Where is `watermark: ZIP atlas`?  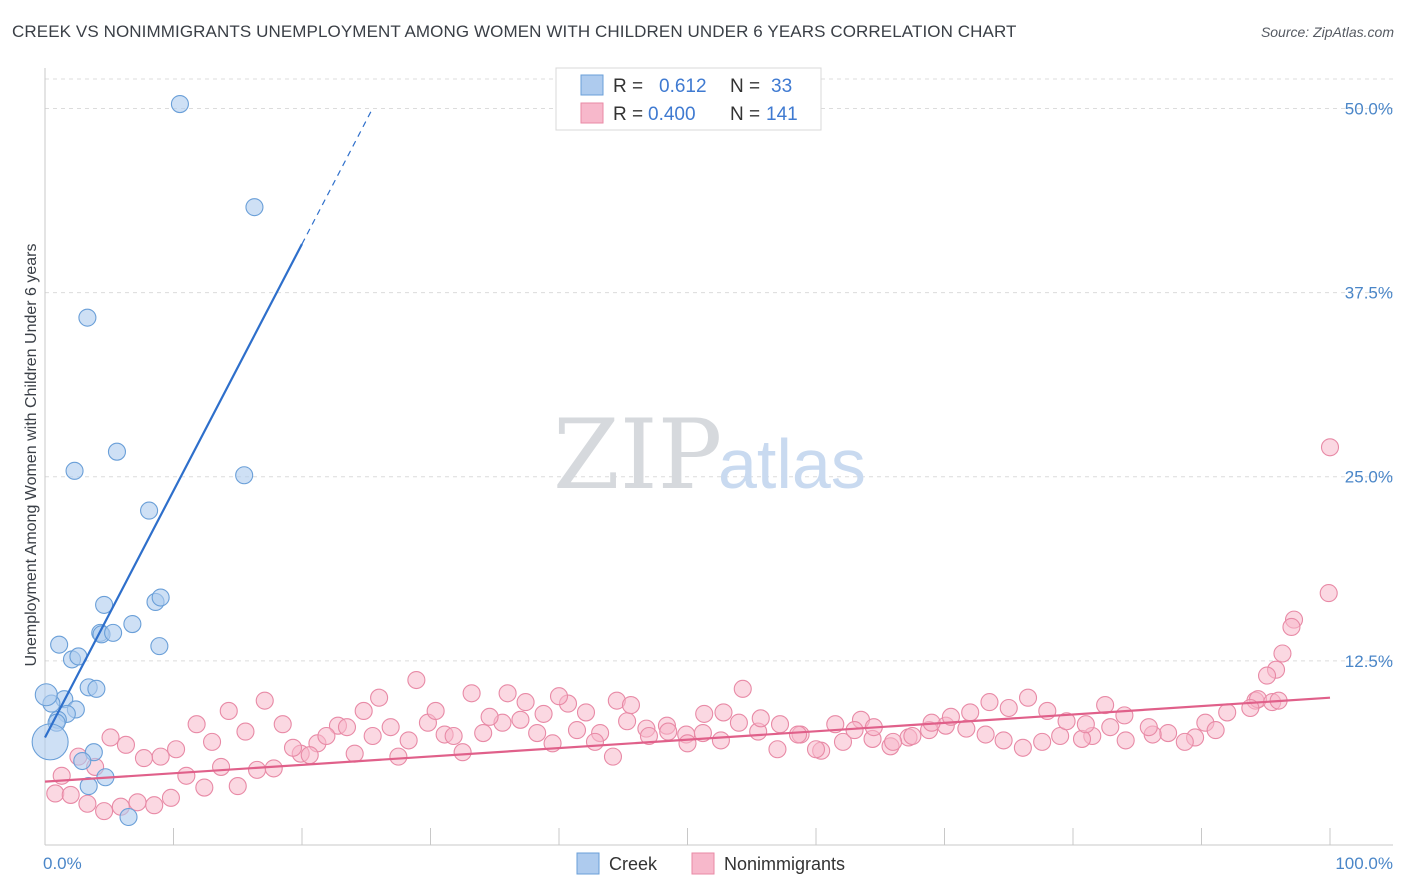
watermark: ZIP atlas is located at coordinates (709, 455).